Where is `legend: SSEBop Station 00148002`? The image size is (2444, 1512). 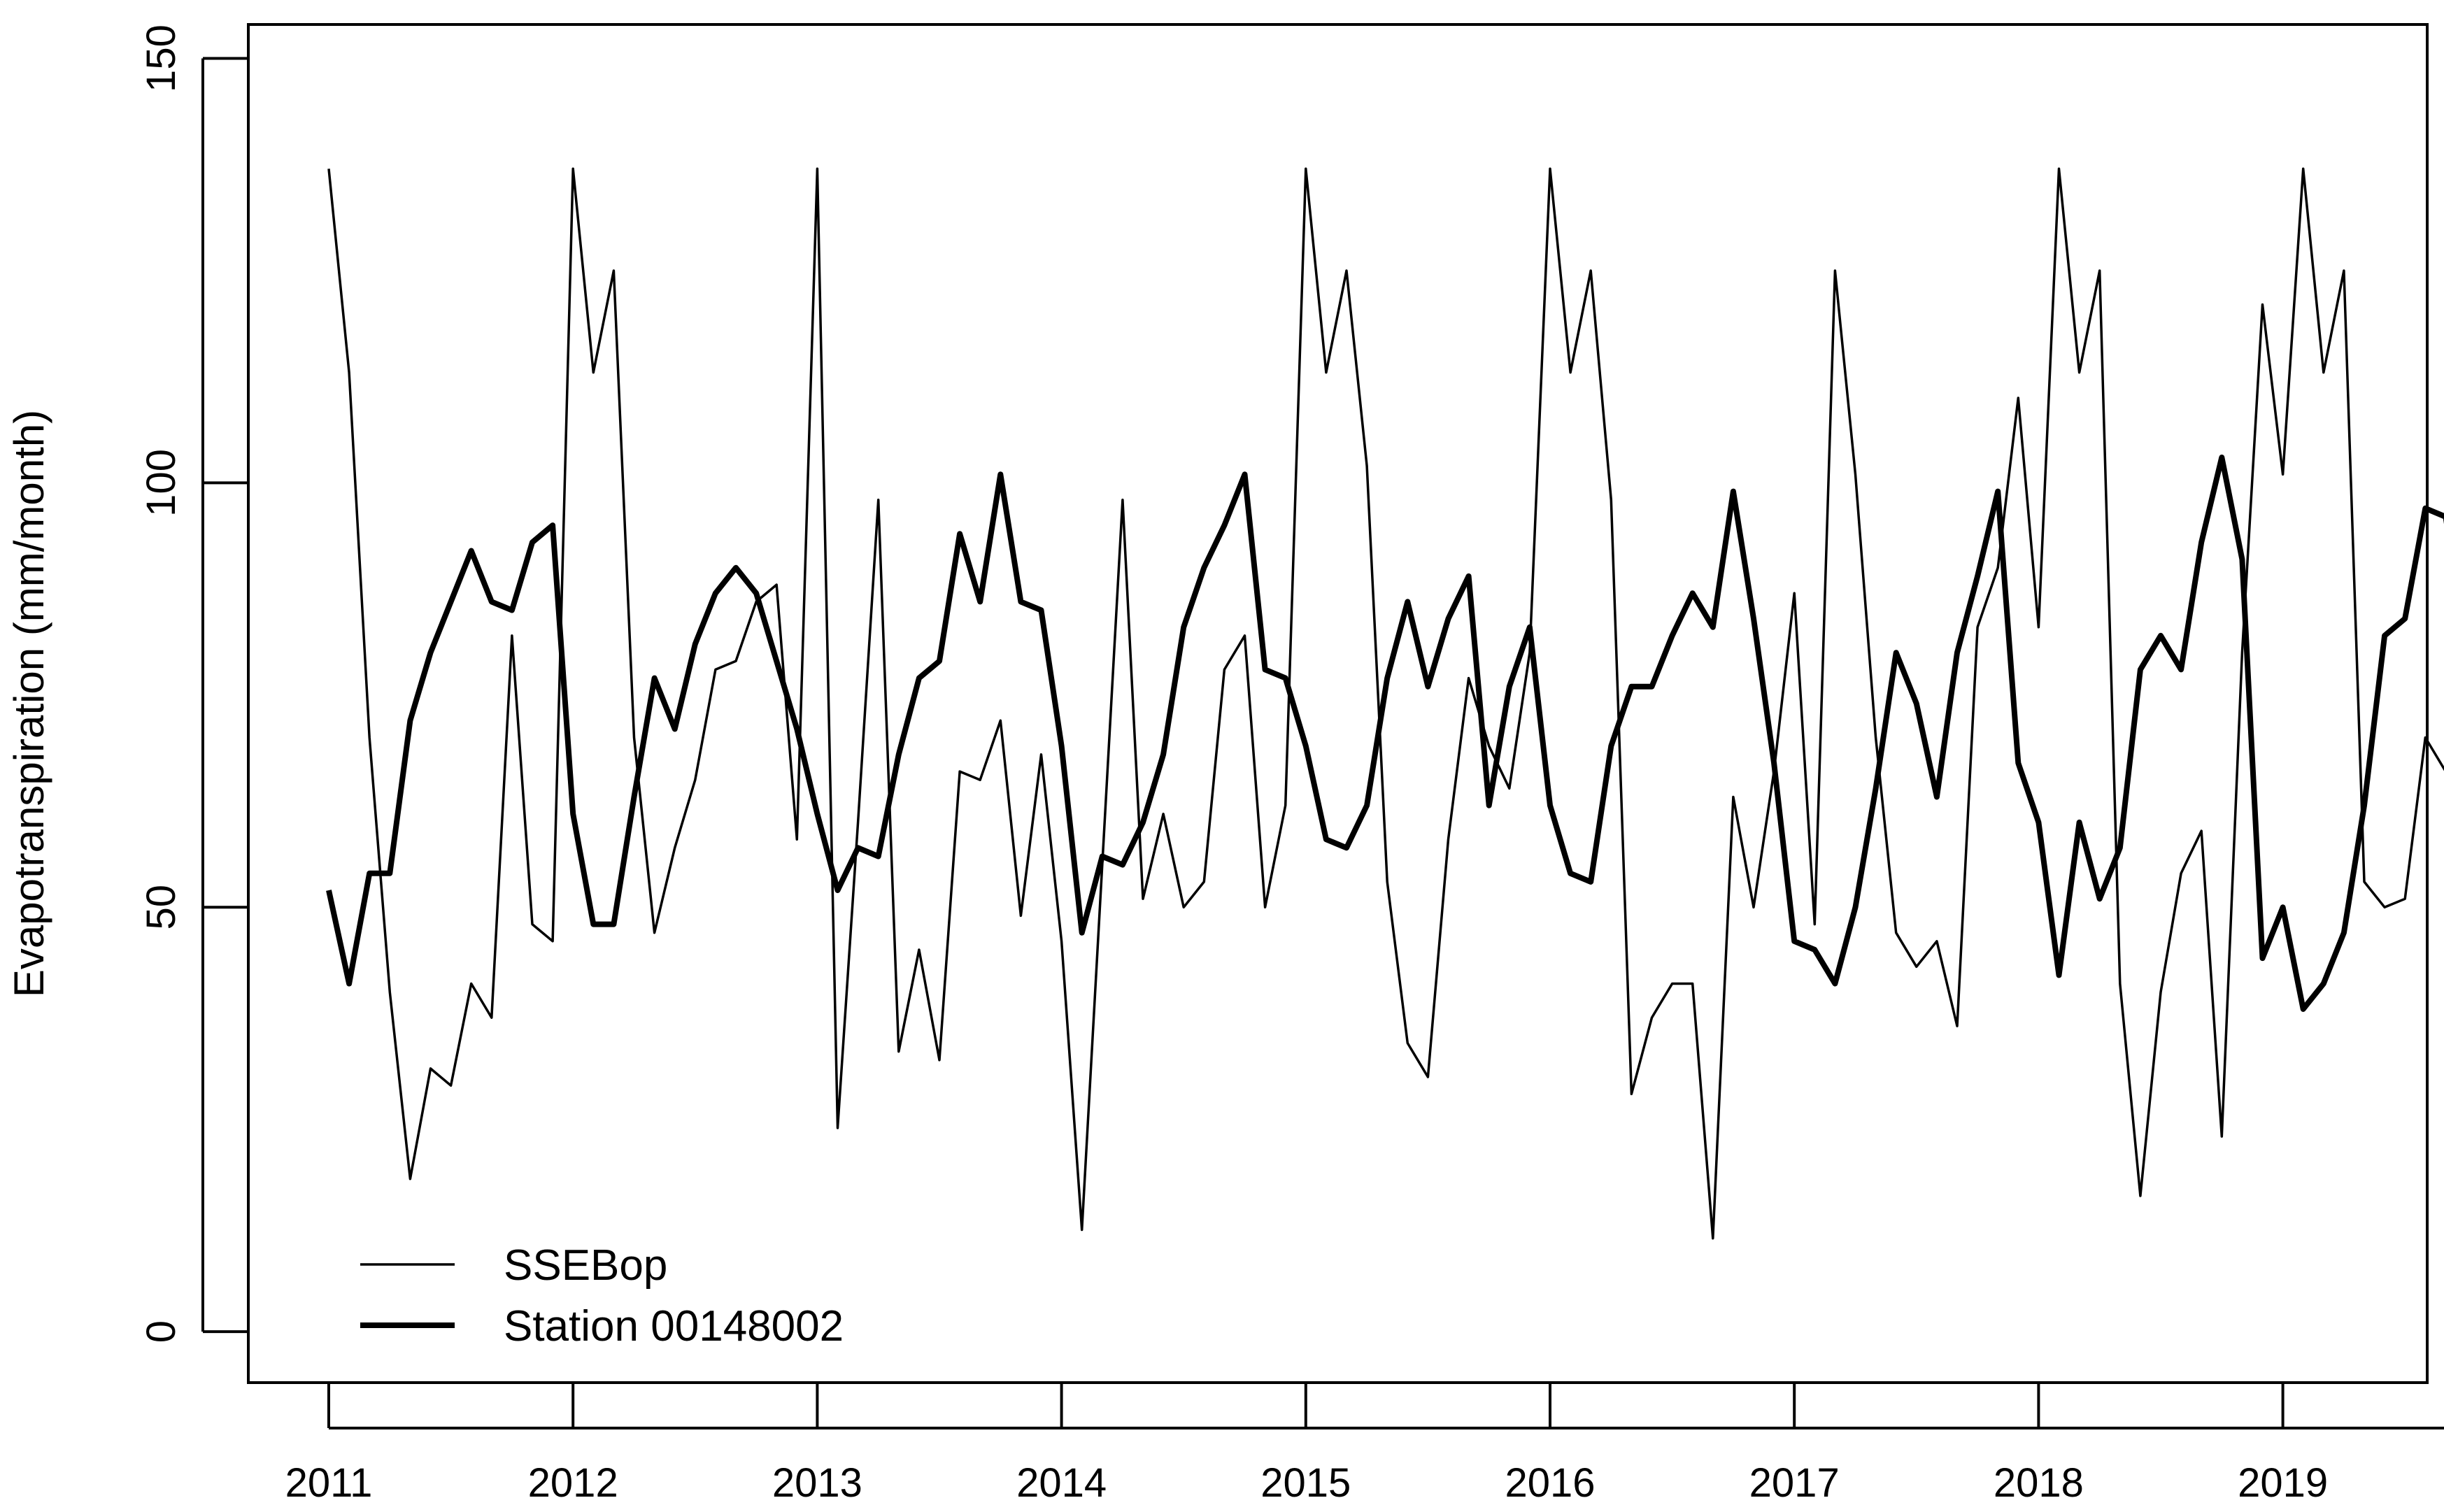 legend: SSEBop Station 00148002 is located at coordinates (602, 1295).